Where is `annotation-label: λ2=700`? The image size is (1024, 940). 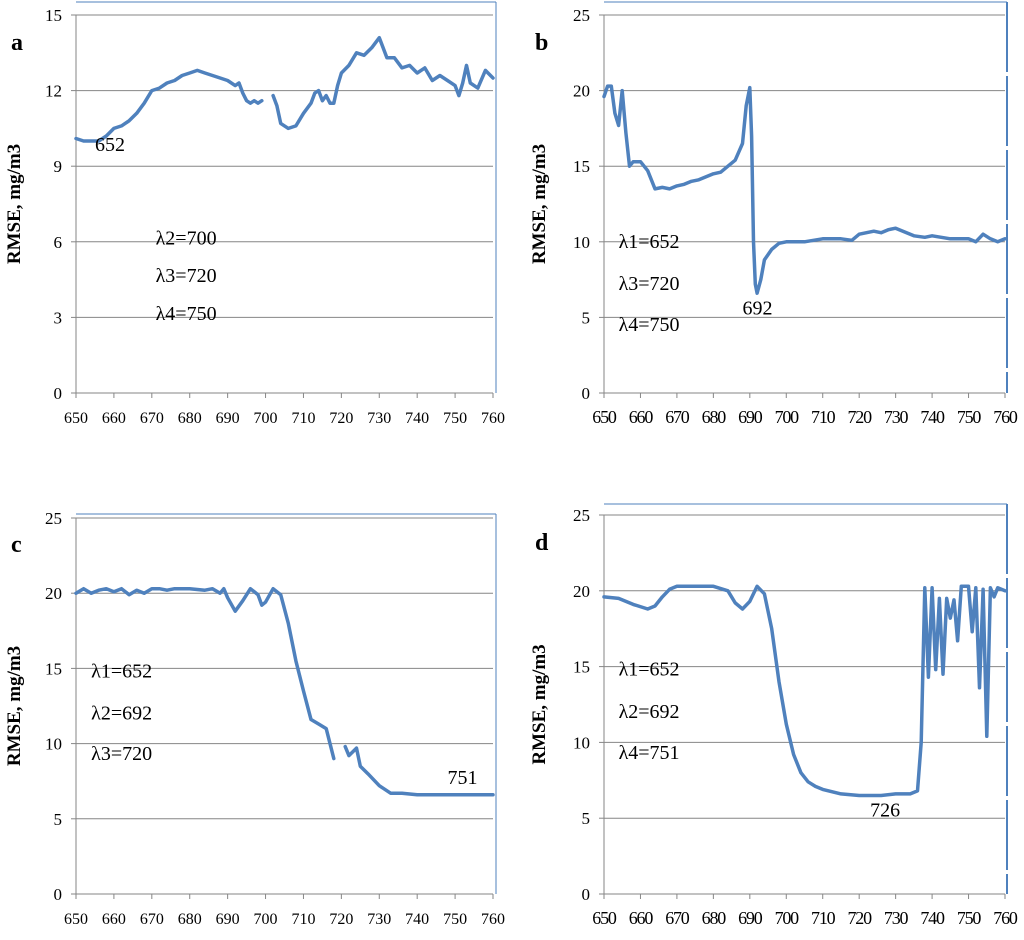
annotation-label: λ2=700 is located at coordinates (186, 238).